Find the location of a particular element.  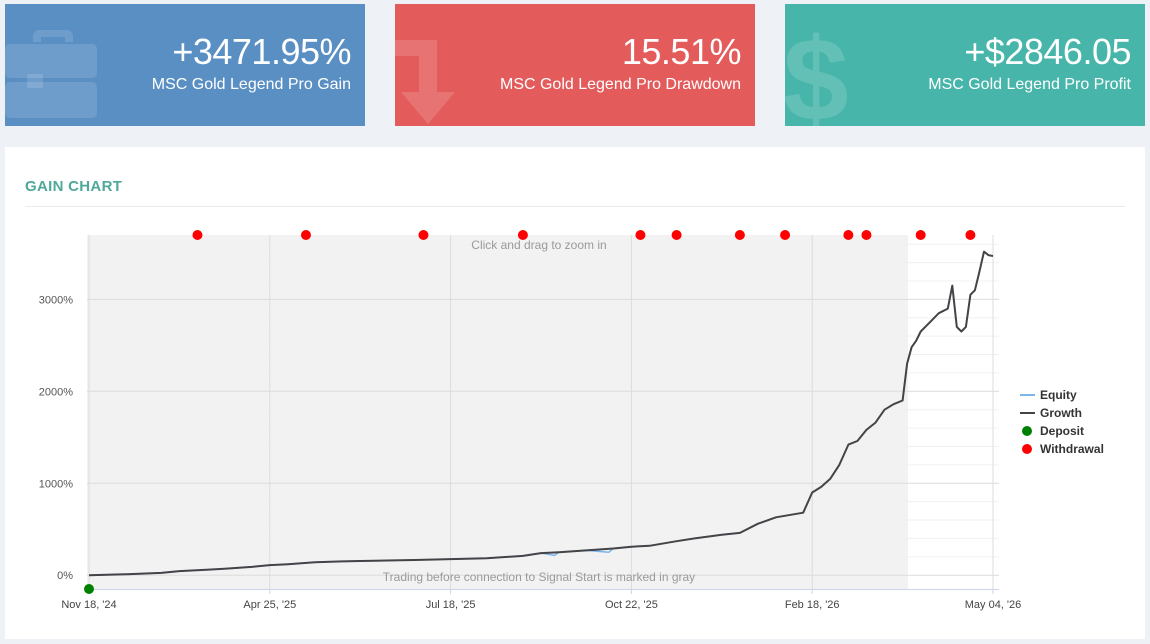

profit-label: MSC Gold Legend Pro Profit is located at coordinates (1029, 84).